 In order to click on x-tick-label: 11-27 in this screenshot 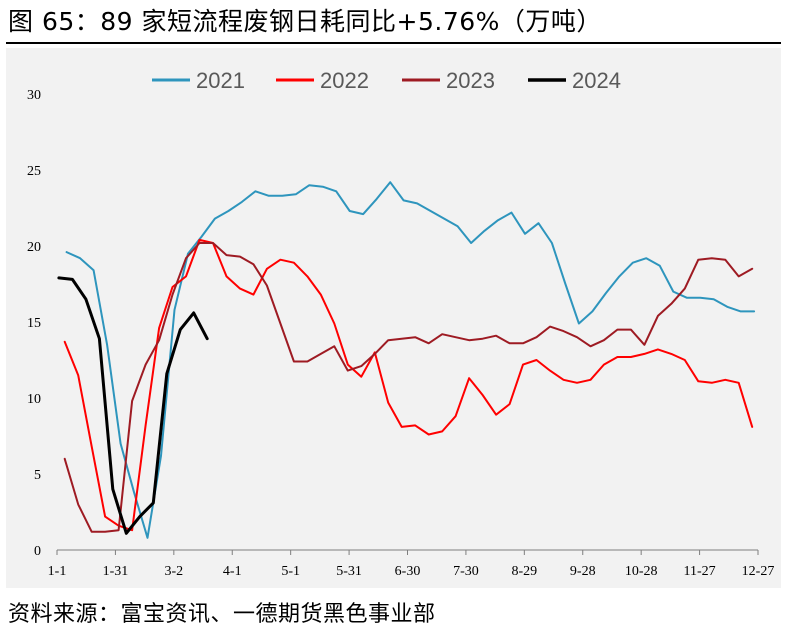, I will do `click(700, 571)`.